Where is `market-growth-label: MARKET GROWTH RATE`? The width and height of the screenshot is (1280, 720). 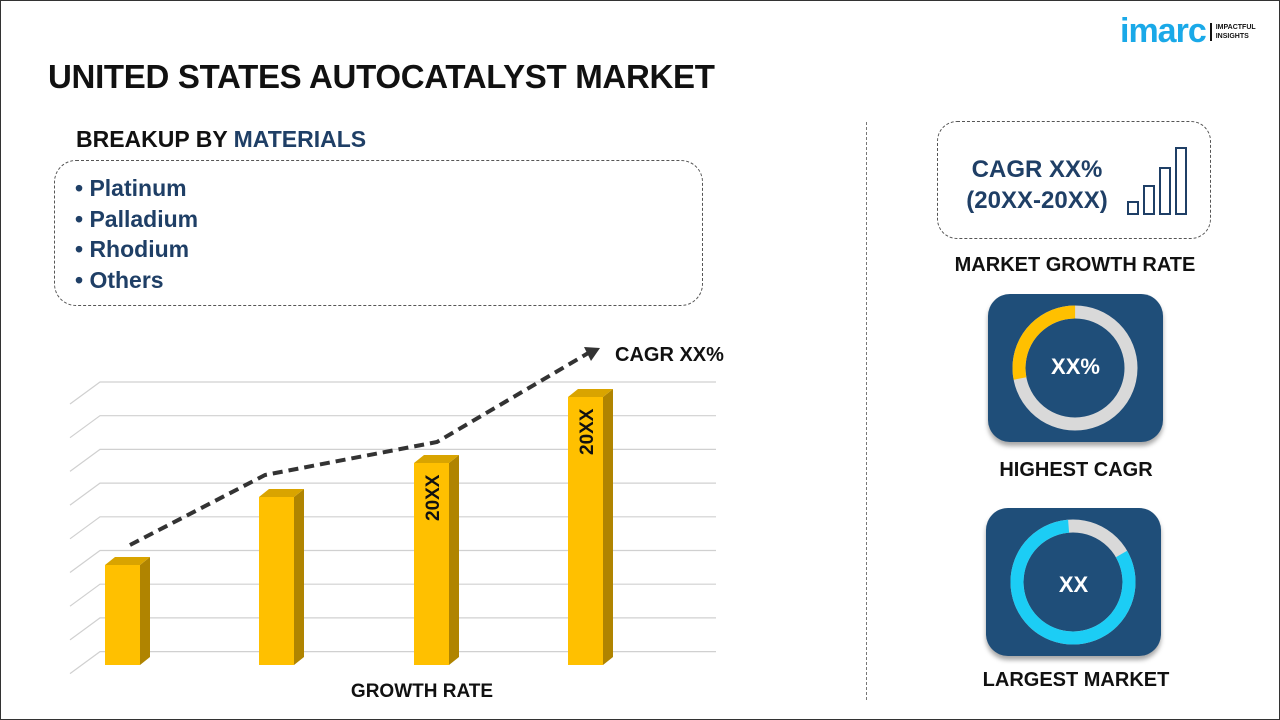 market-growth-label: MARKET GROWTH RATE is located at coordinates (1075, 265).